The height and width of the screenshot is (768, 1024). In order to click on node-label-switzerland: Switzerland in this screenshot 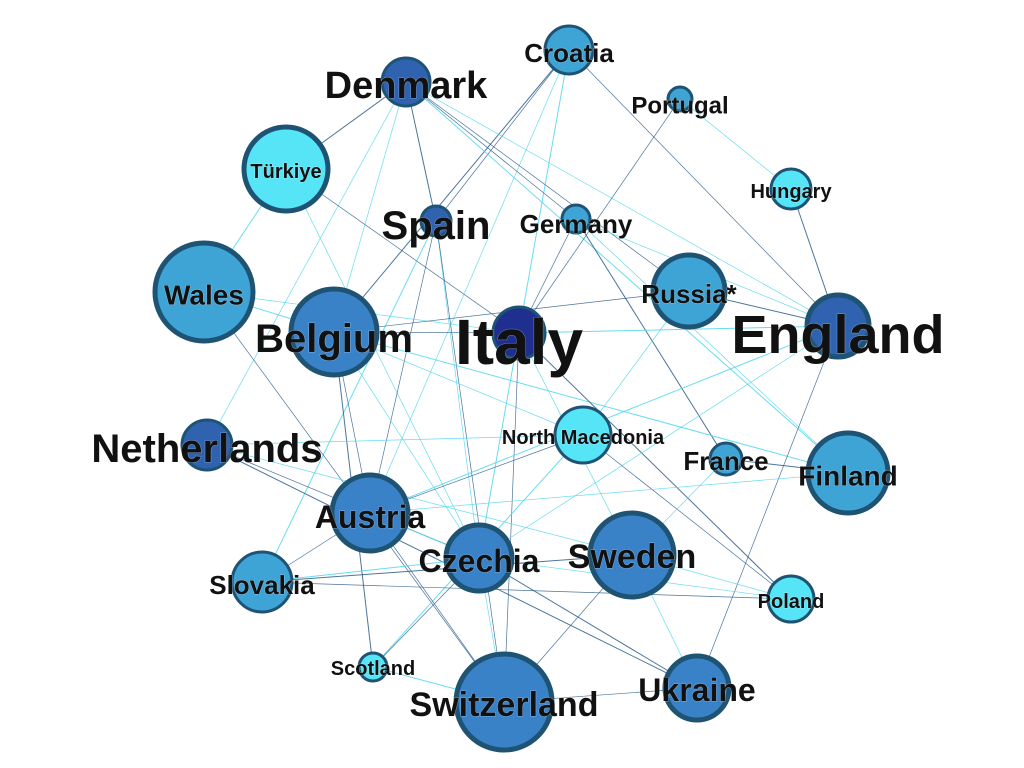, I will do `click(504, 705)`.